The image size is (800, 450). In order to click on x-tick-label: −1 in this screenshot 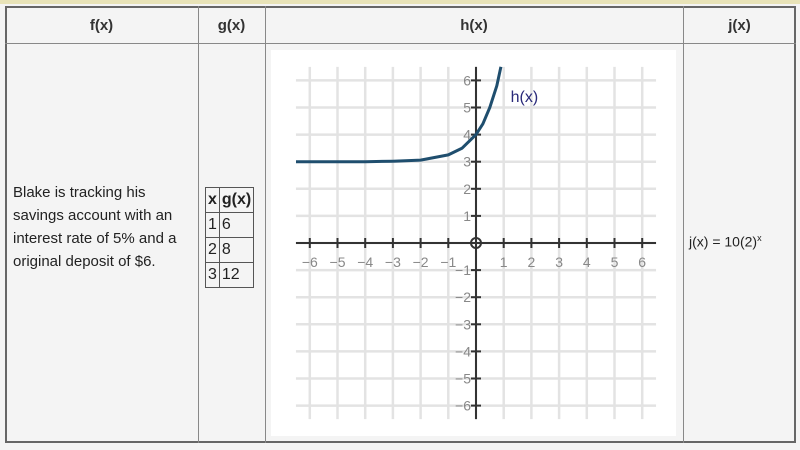, I will do `click(448, 262)`.